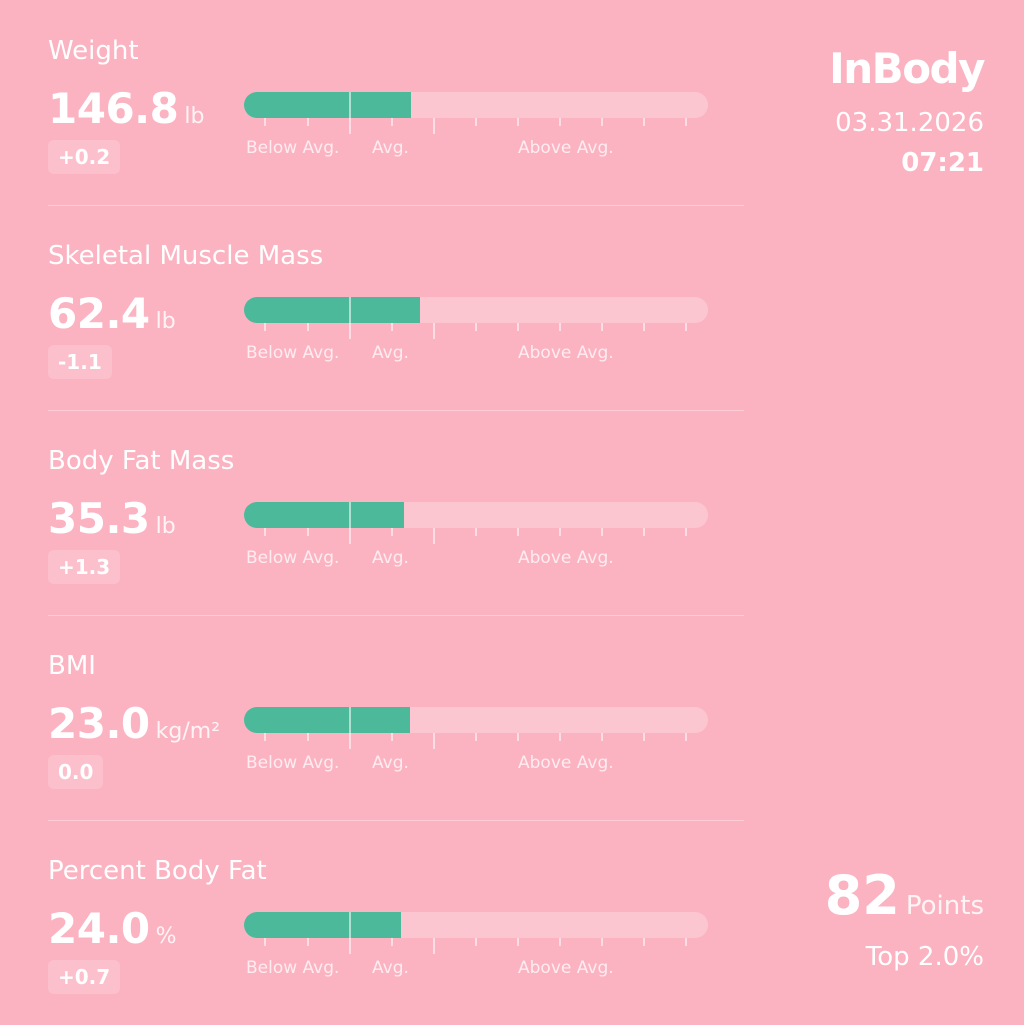 This screenshot has height=1025, width=1024. I want to click on score-value: 82, so click(862, 895).